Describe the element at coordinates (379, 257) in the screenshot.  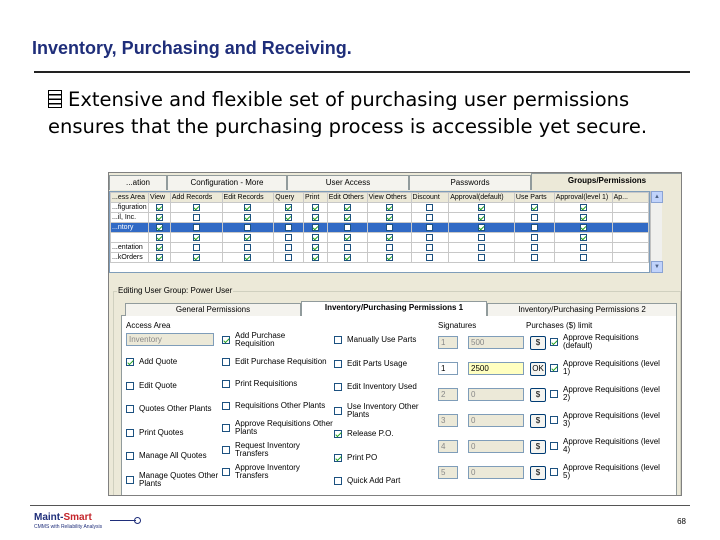
I see `table-row: ...kOrders` at that location.